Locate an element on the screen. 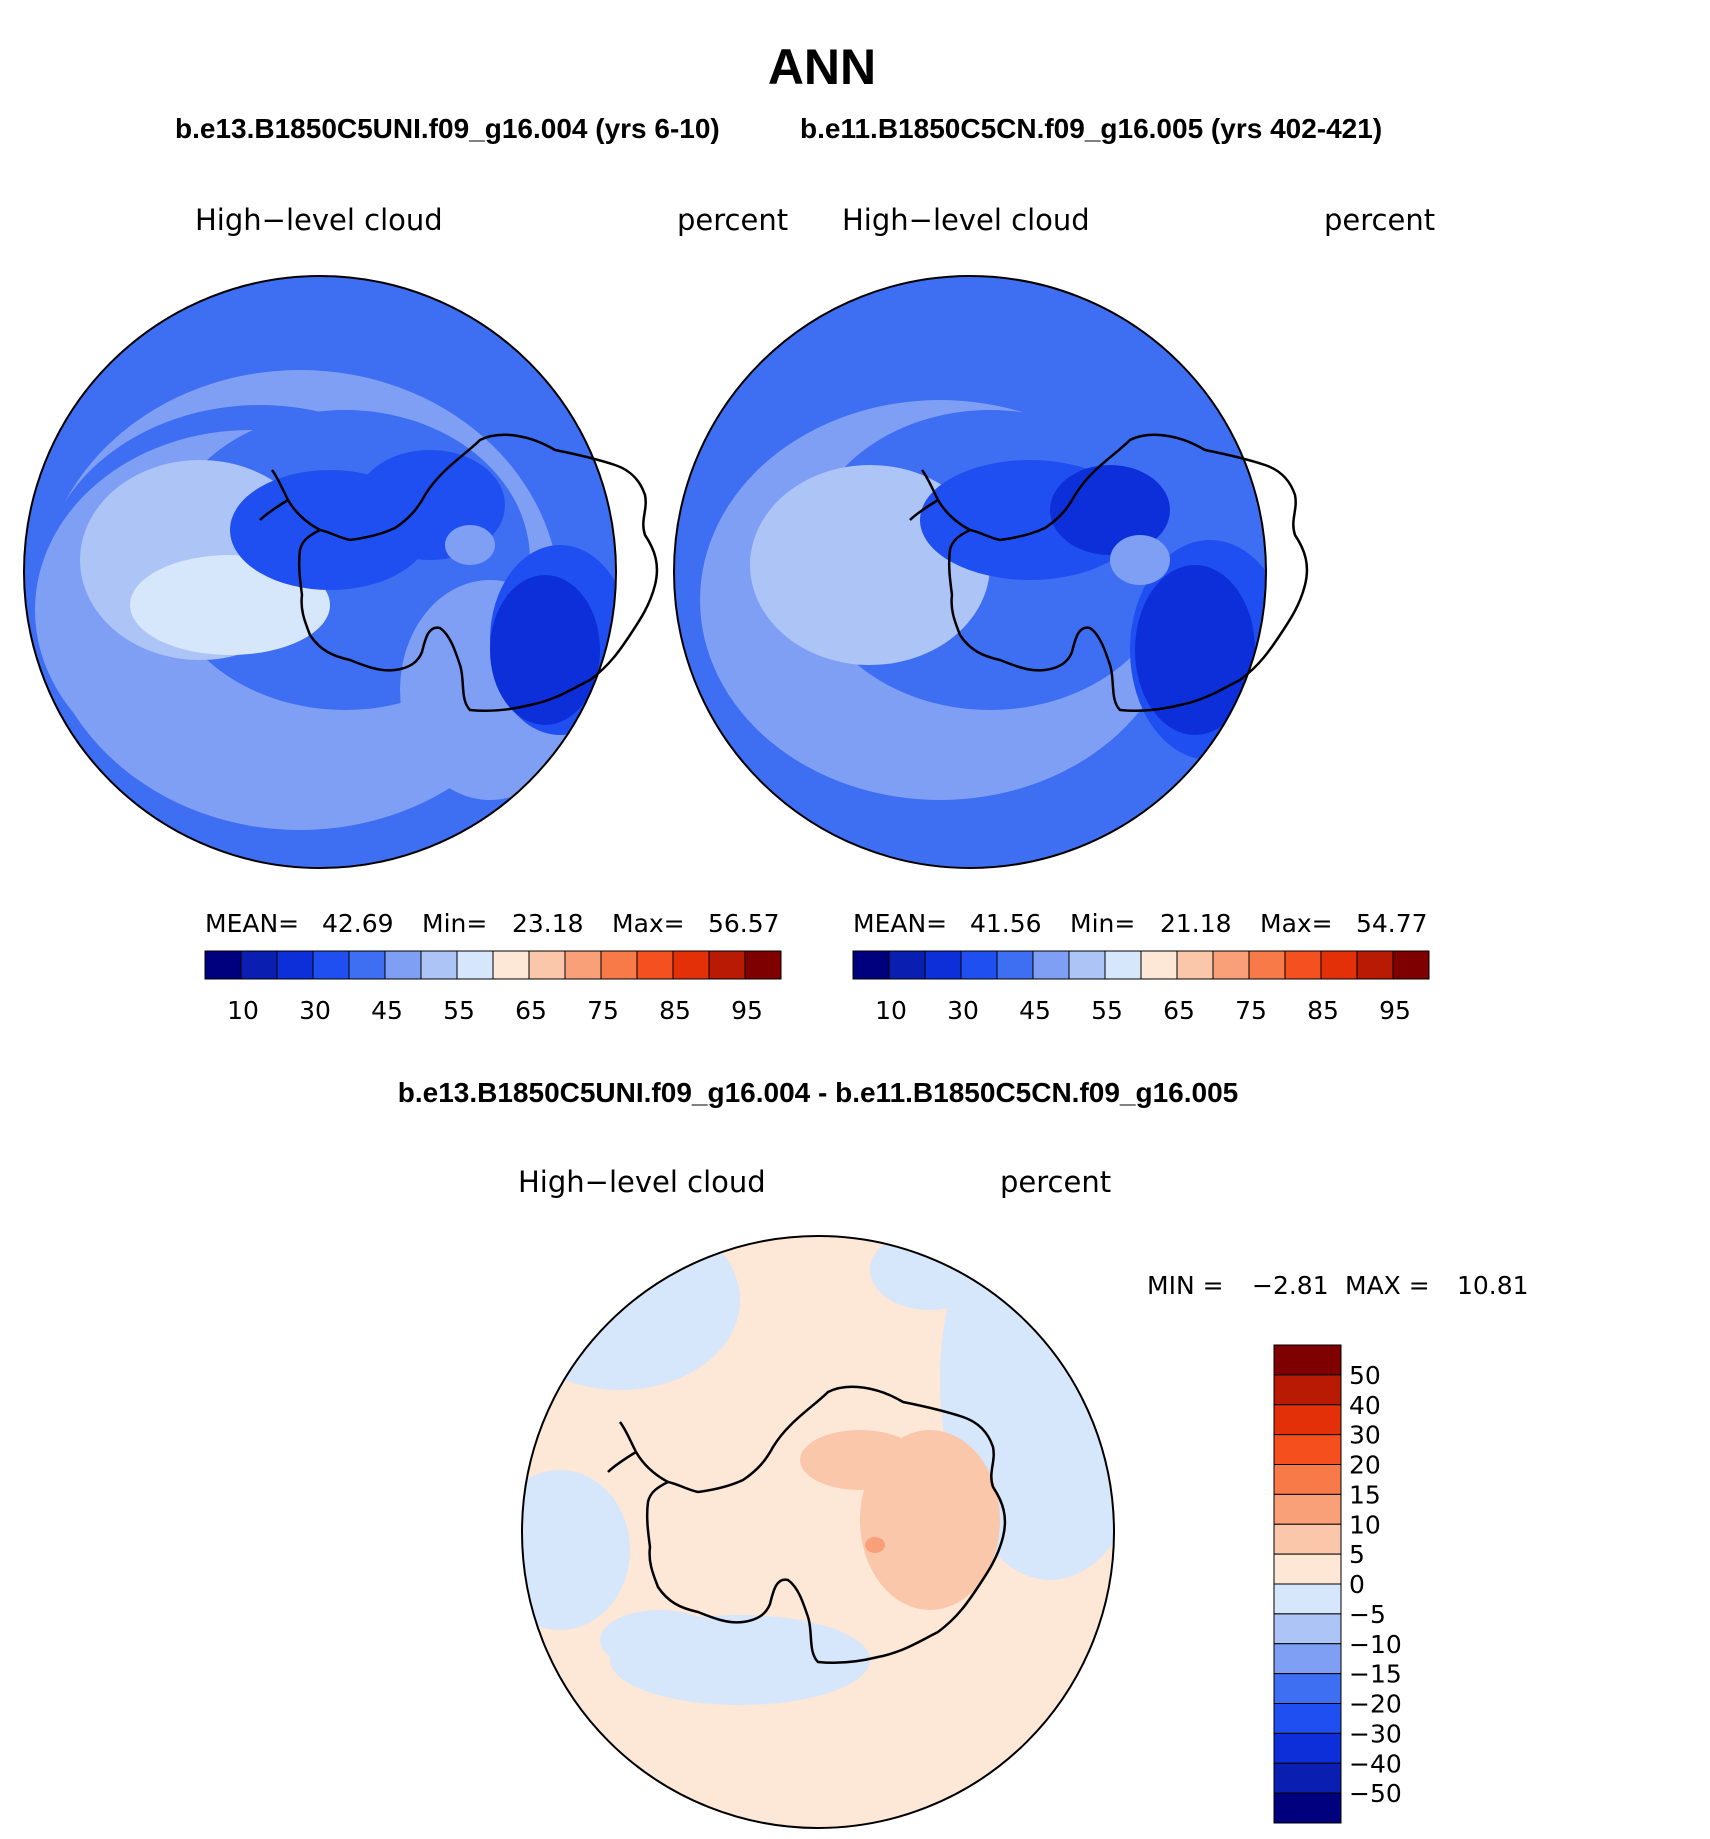 The height and width of the screenshot is (1839, 1710). map-panel-difference is located at coordinates (818, 1532).